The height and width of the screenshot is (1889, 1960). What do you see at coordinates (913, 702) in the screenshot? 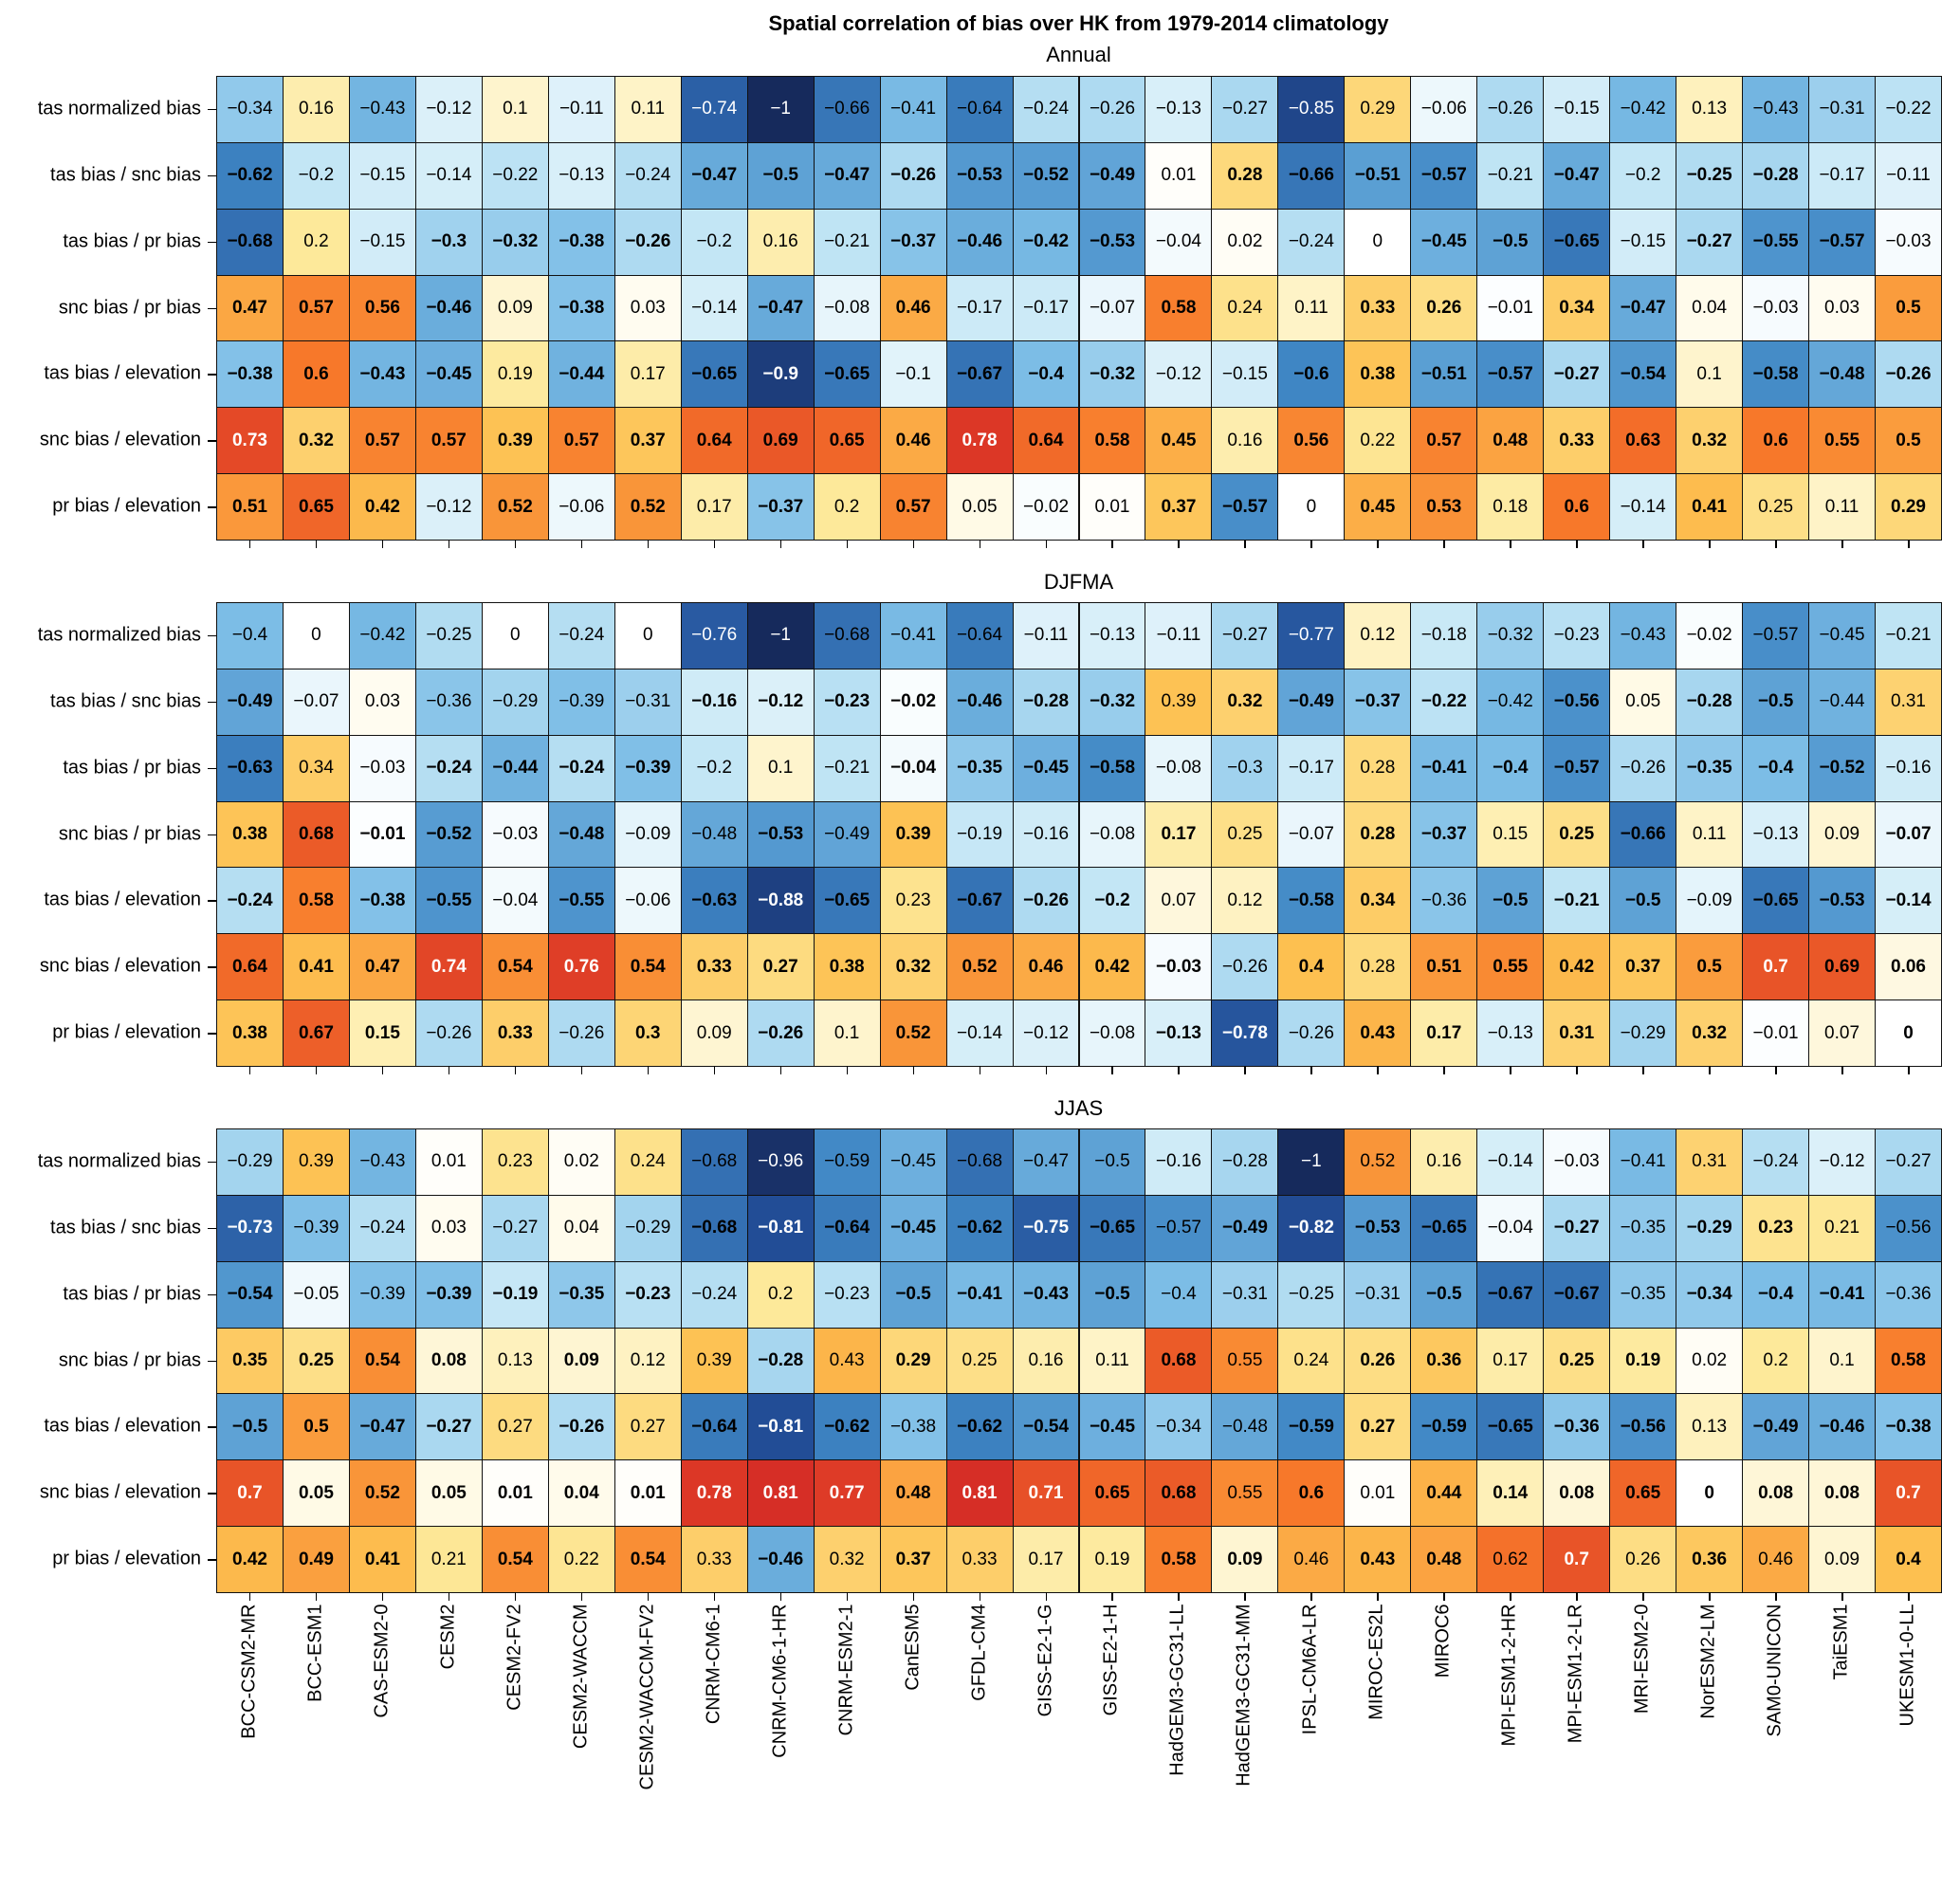
I see `heatmap-cell: −0.02` at bounding box center [913, 702].